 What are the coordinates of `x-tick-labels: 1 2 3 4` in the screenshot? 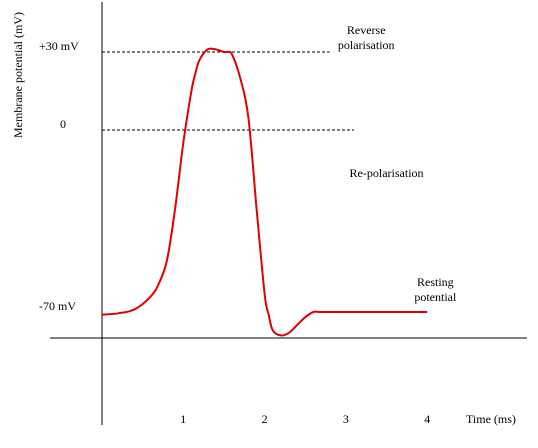 It's located at (305, 419).